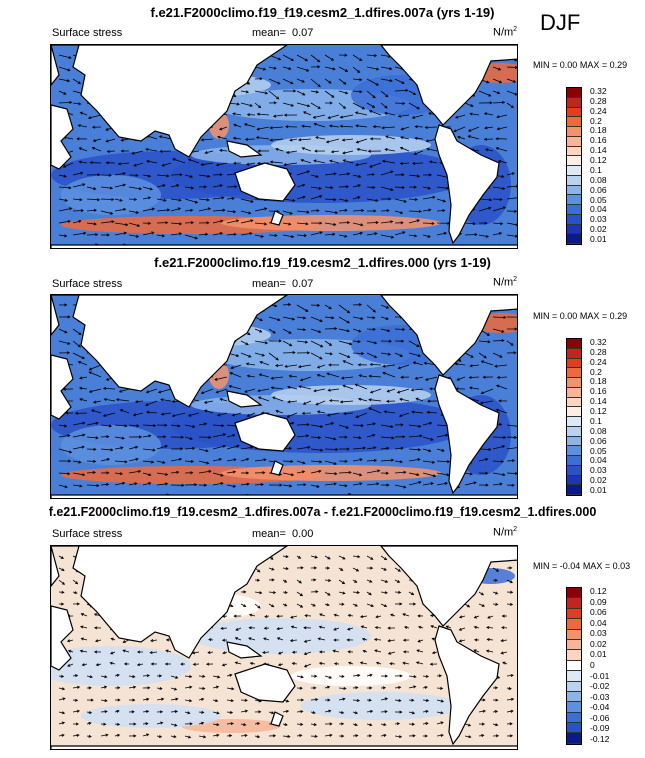 Image resolution: width=645 pixels, height=758 pixels. I want to click on panel1-mean-value: 0.07, so click(303, 33).